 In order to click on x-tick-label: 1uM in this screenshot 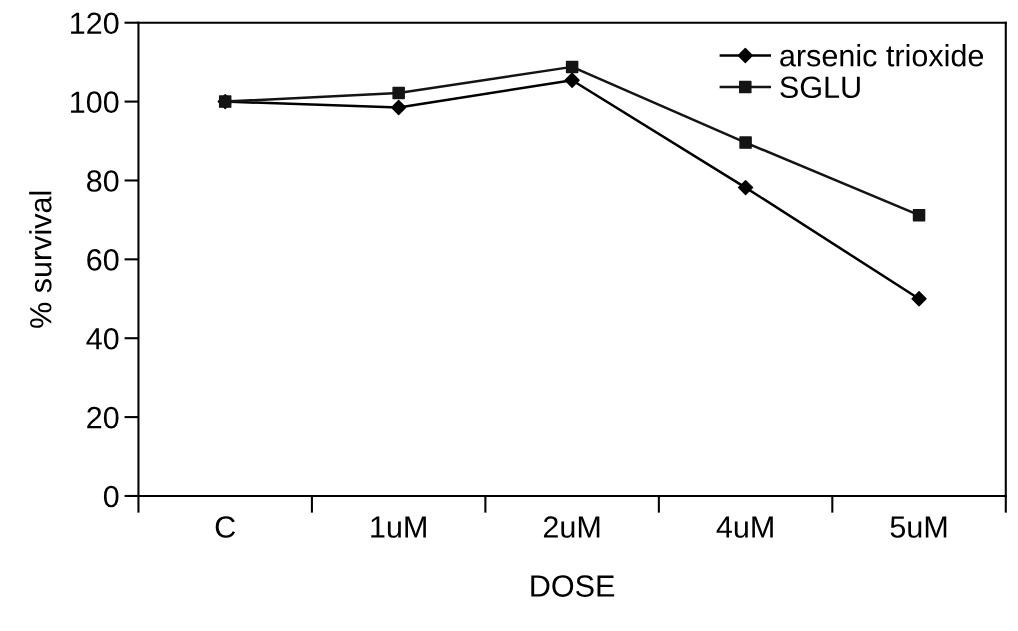, I will do `click(398, 527)`.